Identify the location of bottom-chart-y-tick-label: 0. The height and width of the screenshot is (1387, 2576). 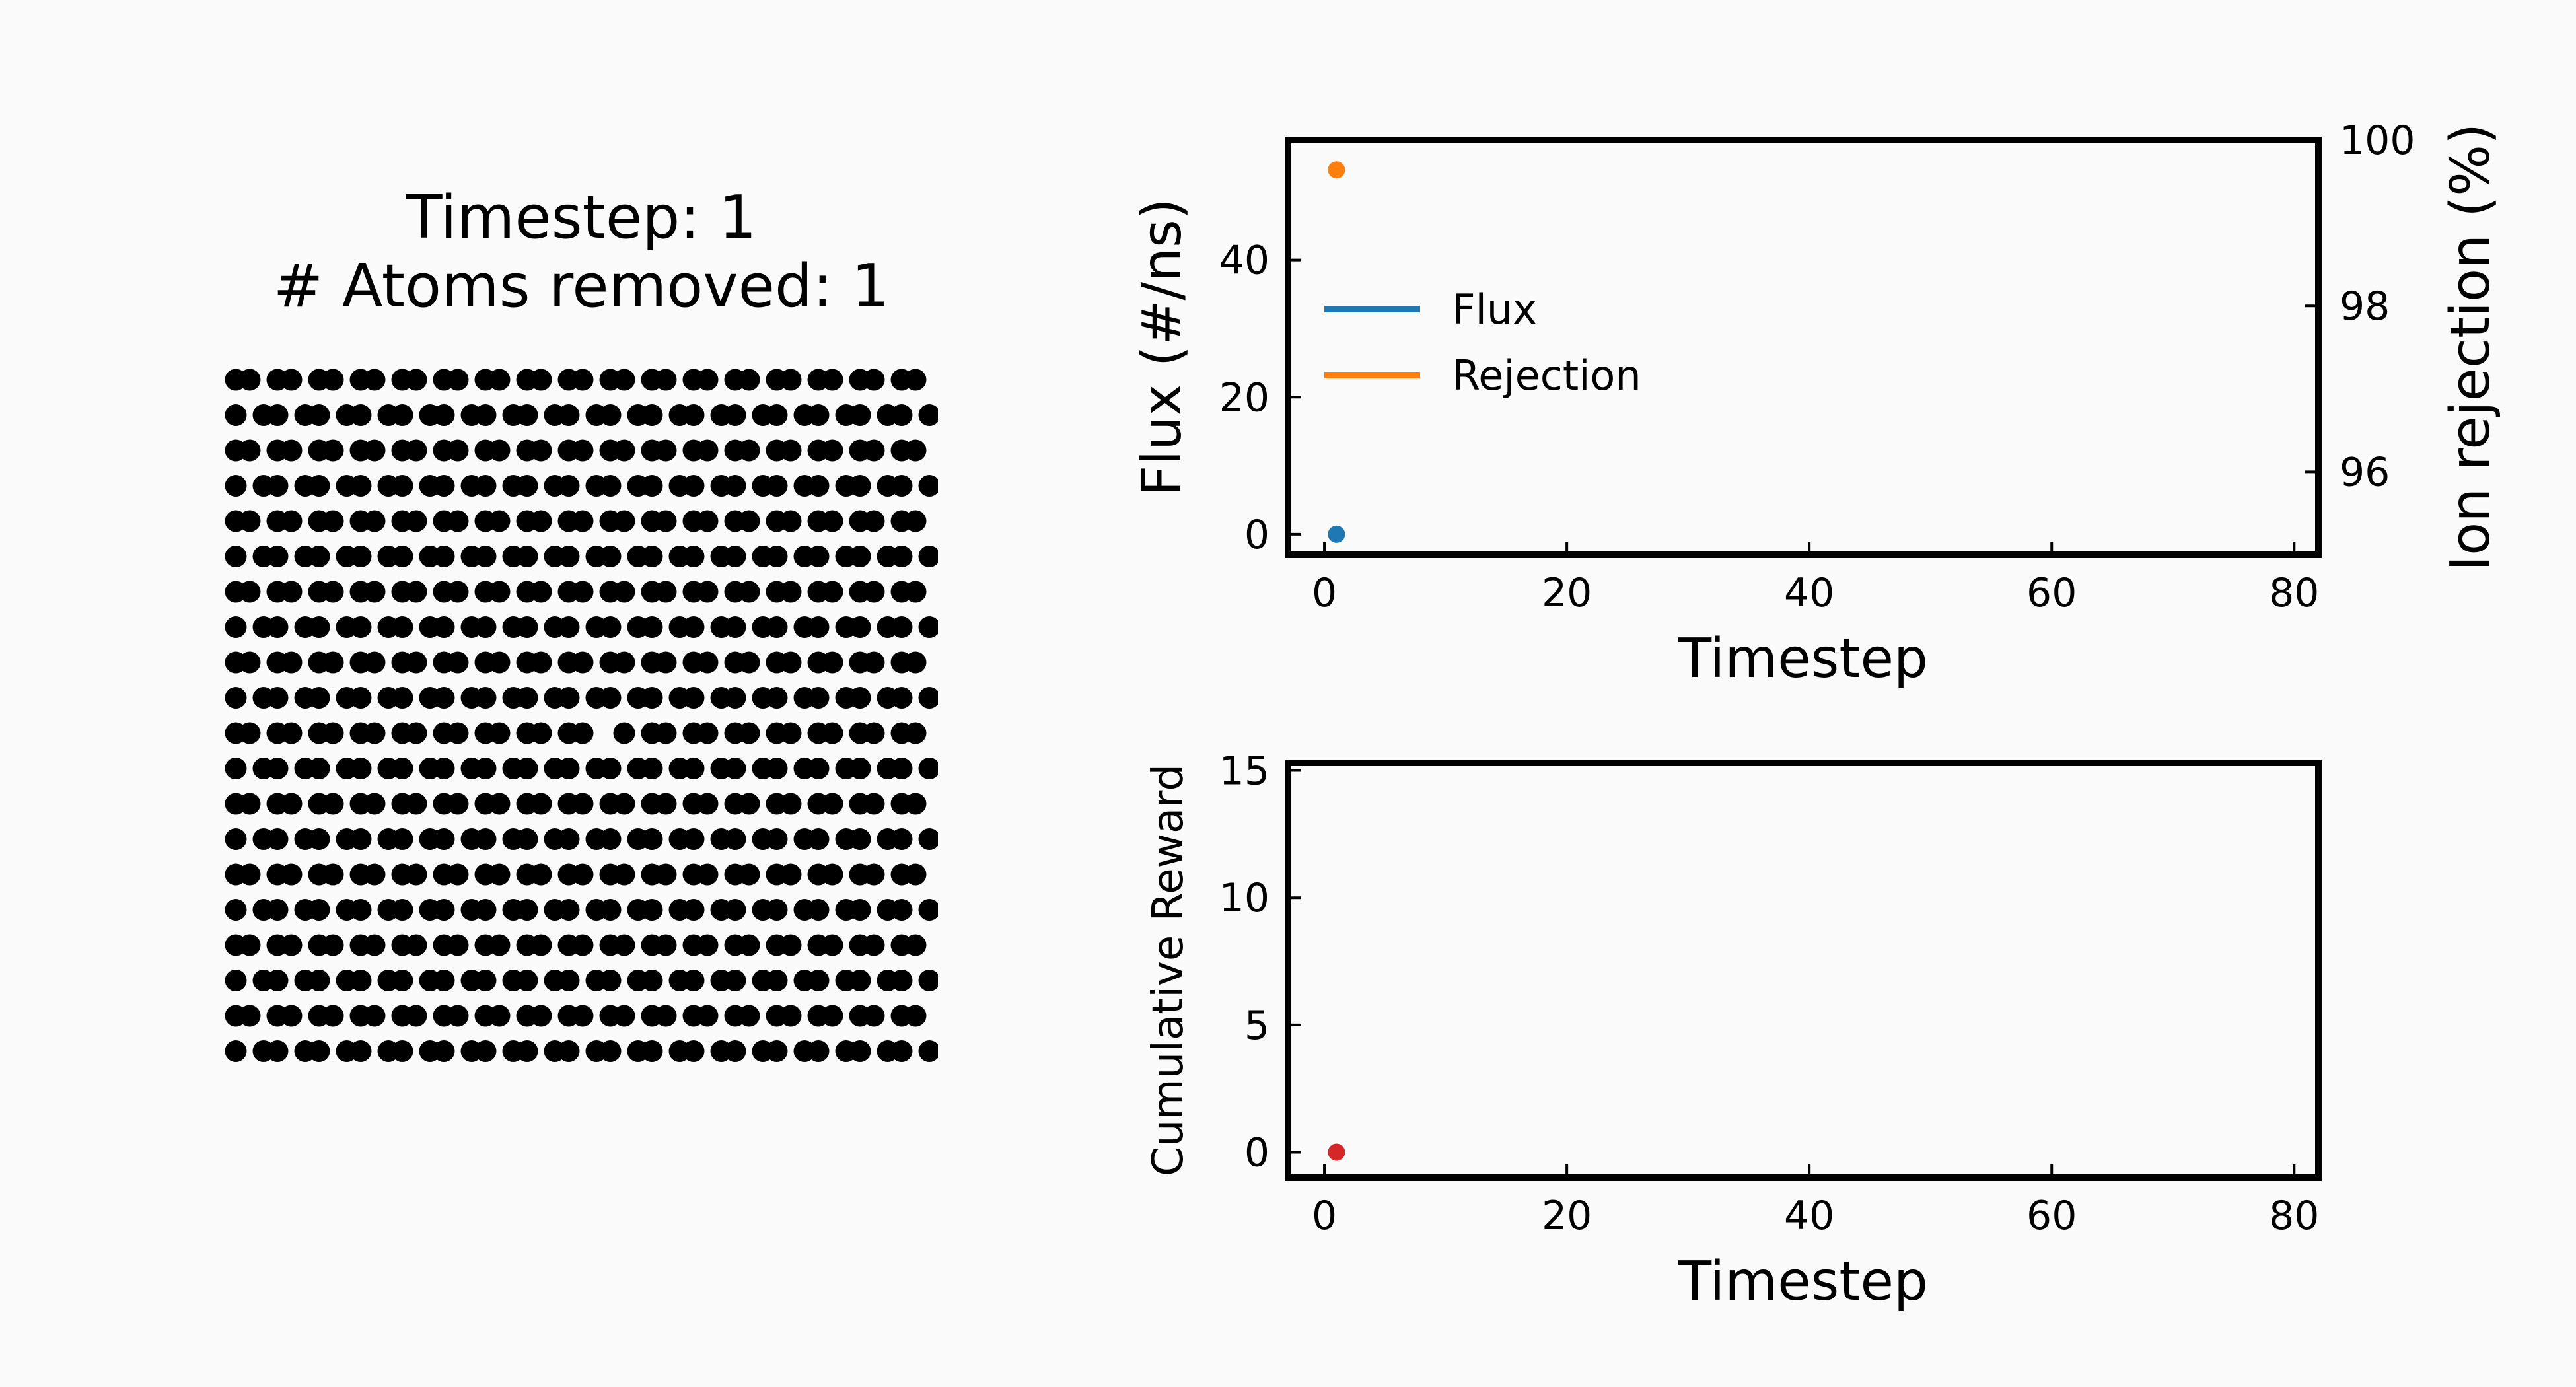
(1257, 1152).